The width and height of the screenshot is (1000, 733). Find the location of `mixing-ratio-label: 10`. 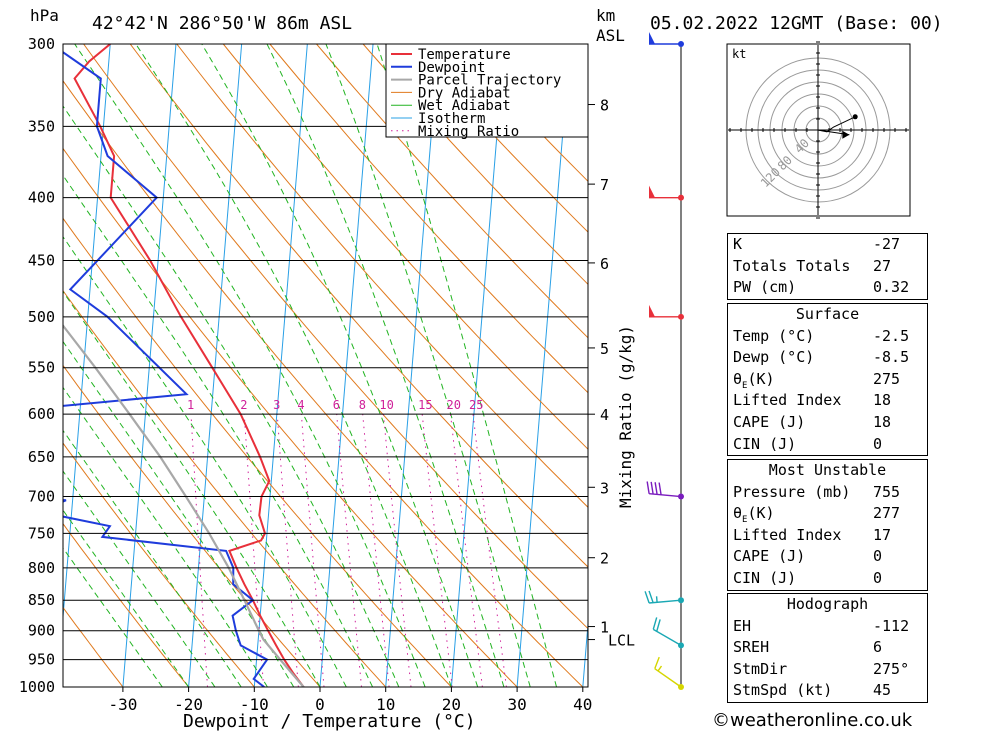

mixing-ratio-label: 10 is located at coordinates (386, 405).